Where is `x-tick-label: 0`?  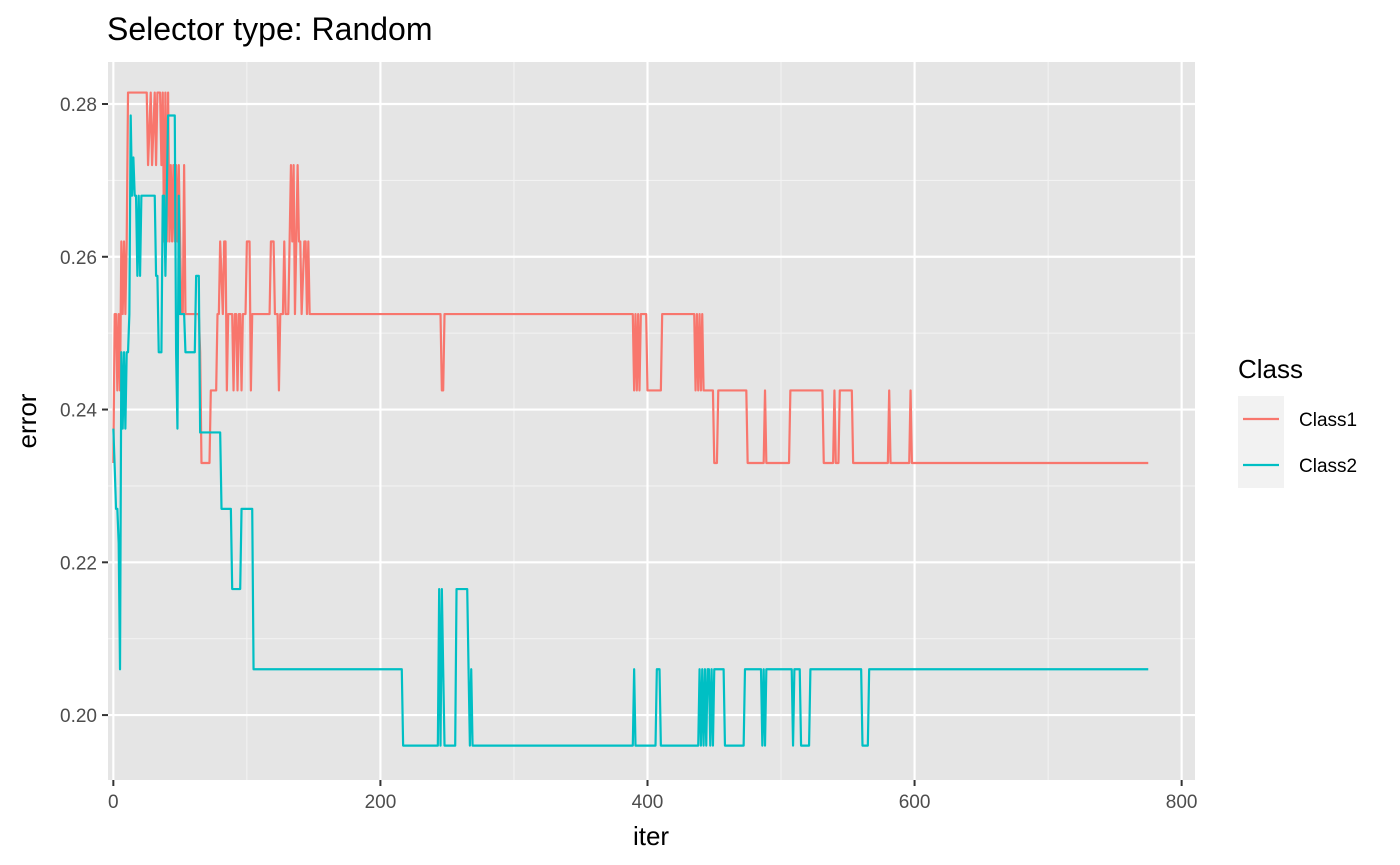
x-tick-label: 0 is located at coordinates (113, 802).